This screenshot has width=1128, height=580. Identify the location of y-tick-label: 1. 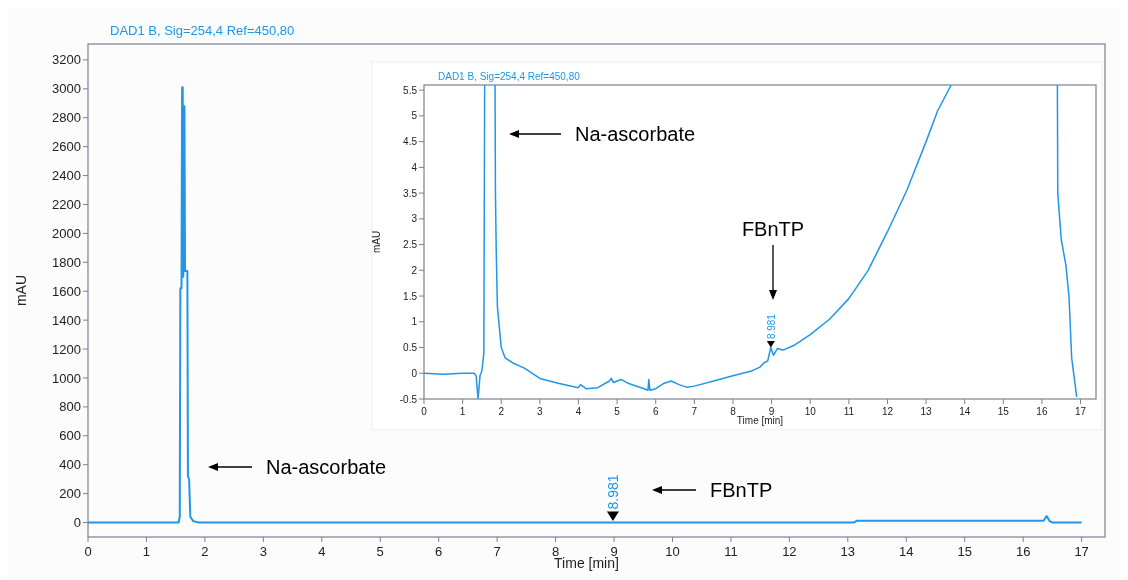
(414, 322).